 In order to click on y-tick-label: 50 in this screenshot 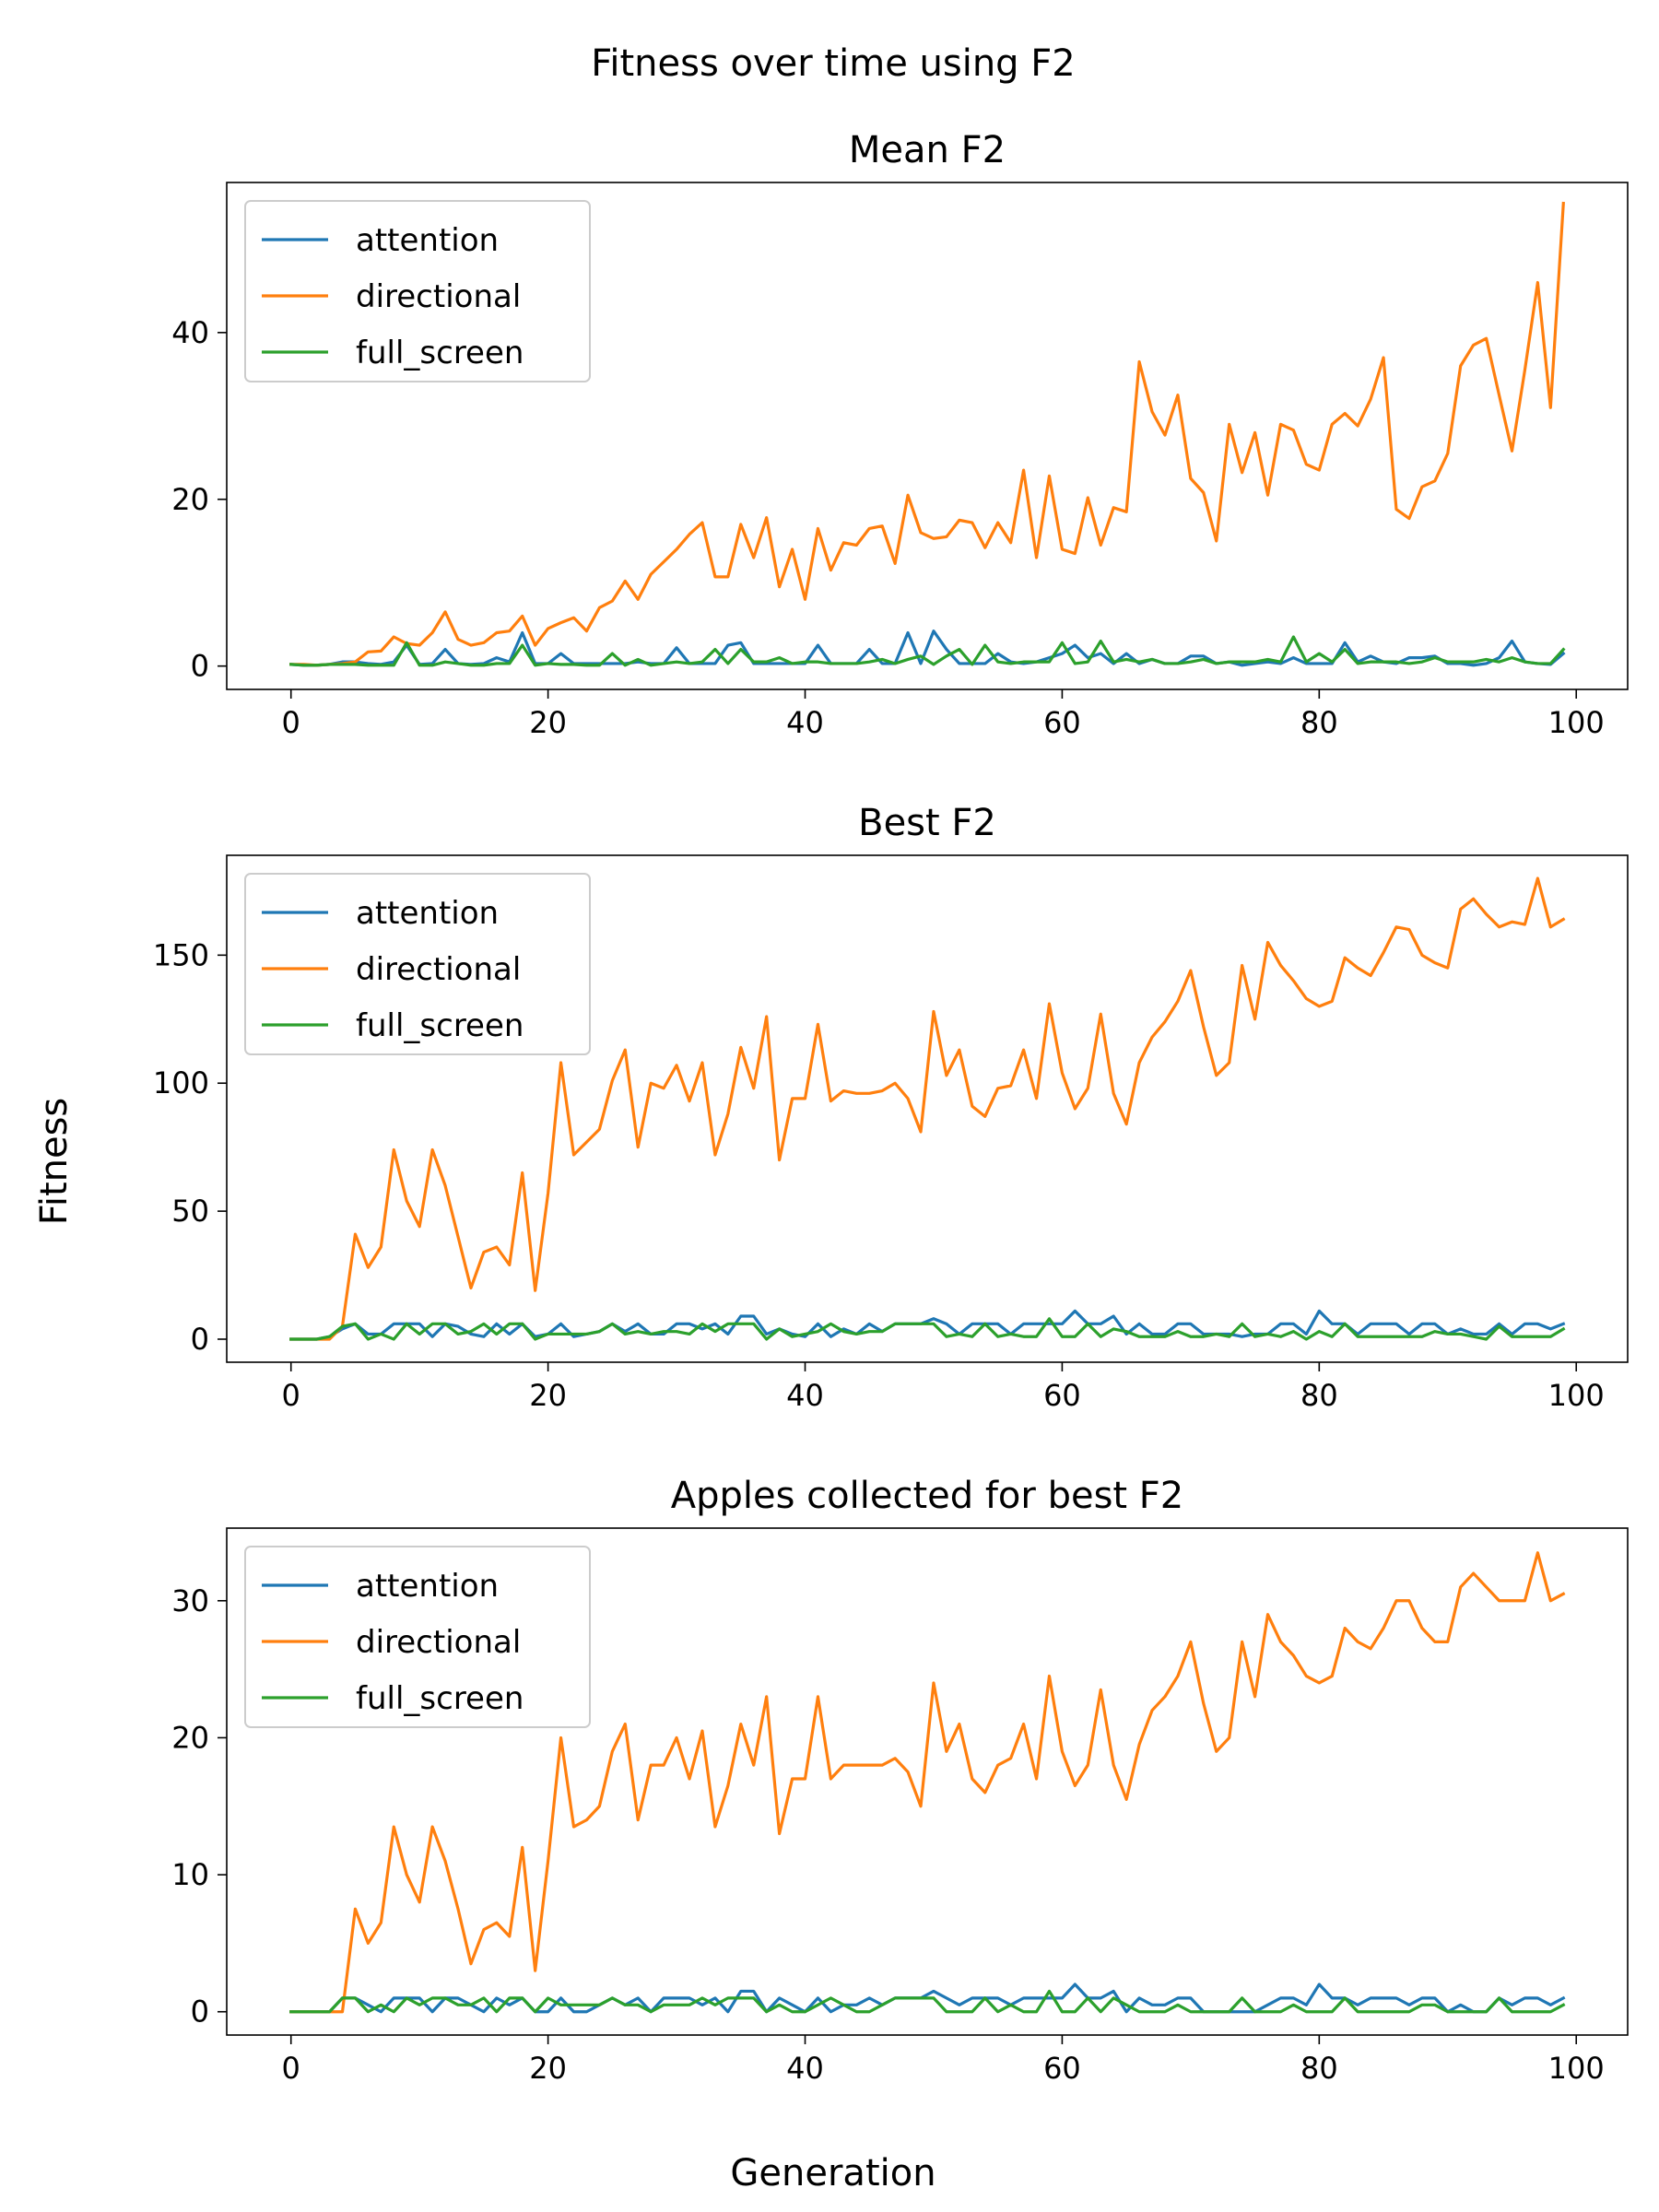, I will do `click(190, 1211)`.